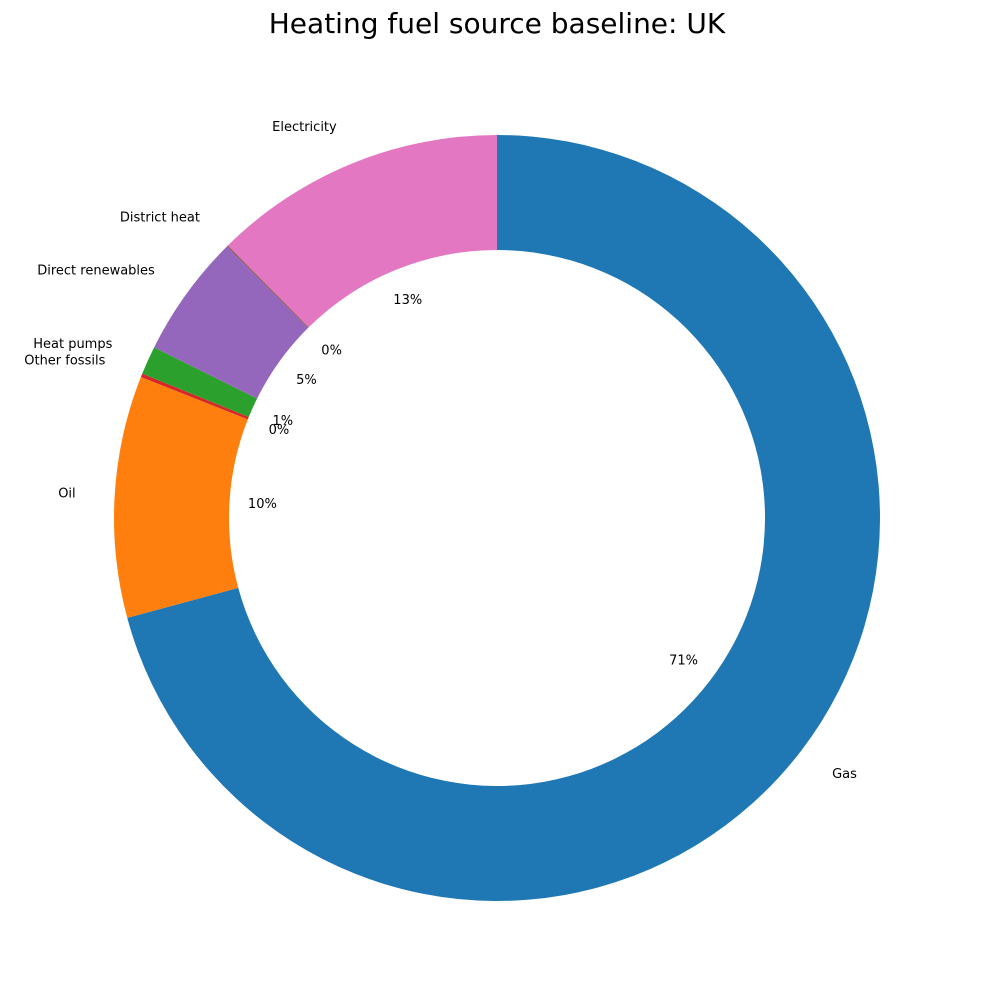  What do you see at coordinates (64, 360) in the screenshot?
I see `slice-label-other-fossils: Other fossils` at bounding box center [64, 360].